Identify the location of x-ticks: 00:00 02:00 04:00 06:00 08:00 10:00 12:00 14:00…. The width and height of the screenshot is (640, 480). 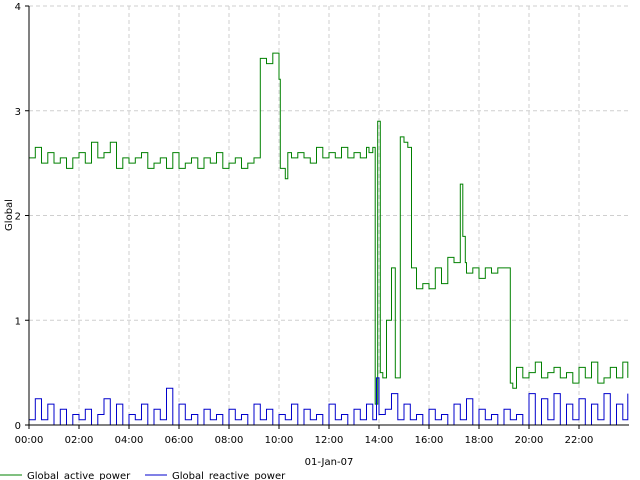
(304, 435).